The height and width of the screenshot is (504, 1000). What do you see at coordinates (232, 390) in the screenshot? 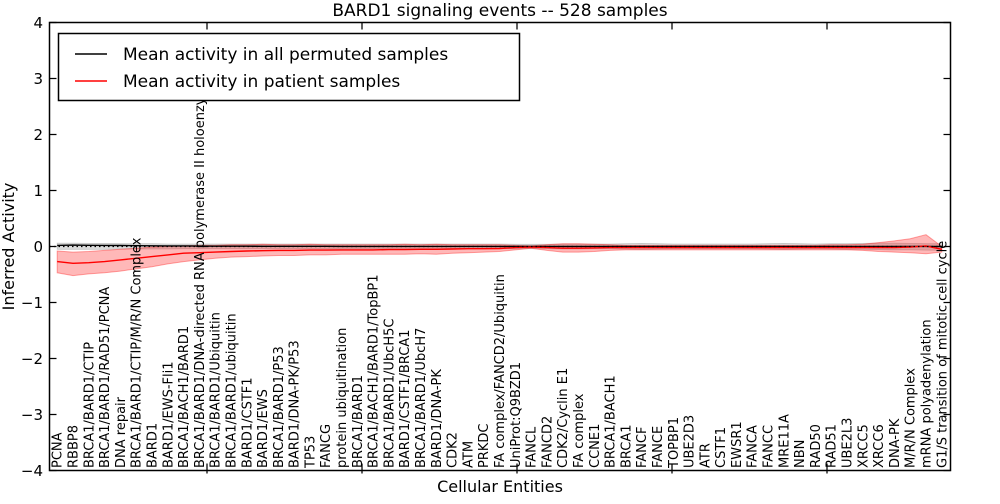
I see `x-category-label: BRCA1/BARD1/ubiquitin` at bounding box center [232, 390].